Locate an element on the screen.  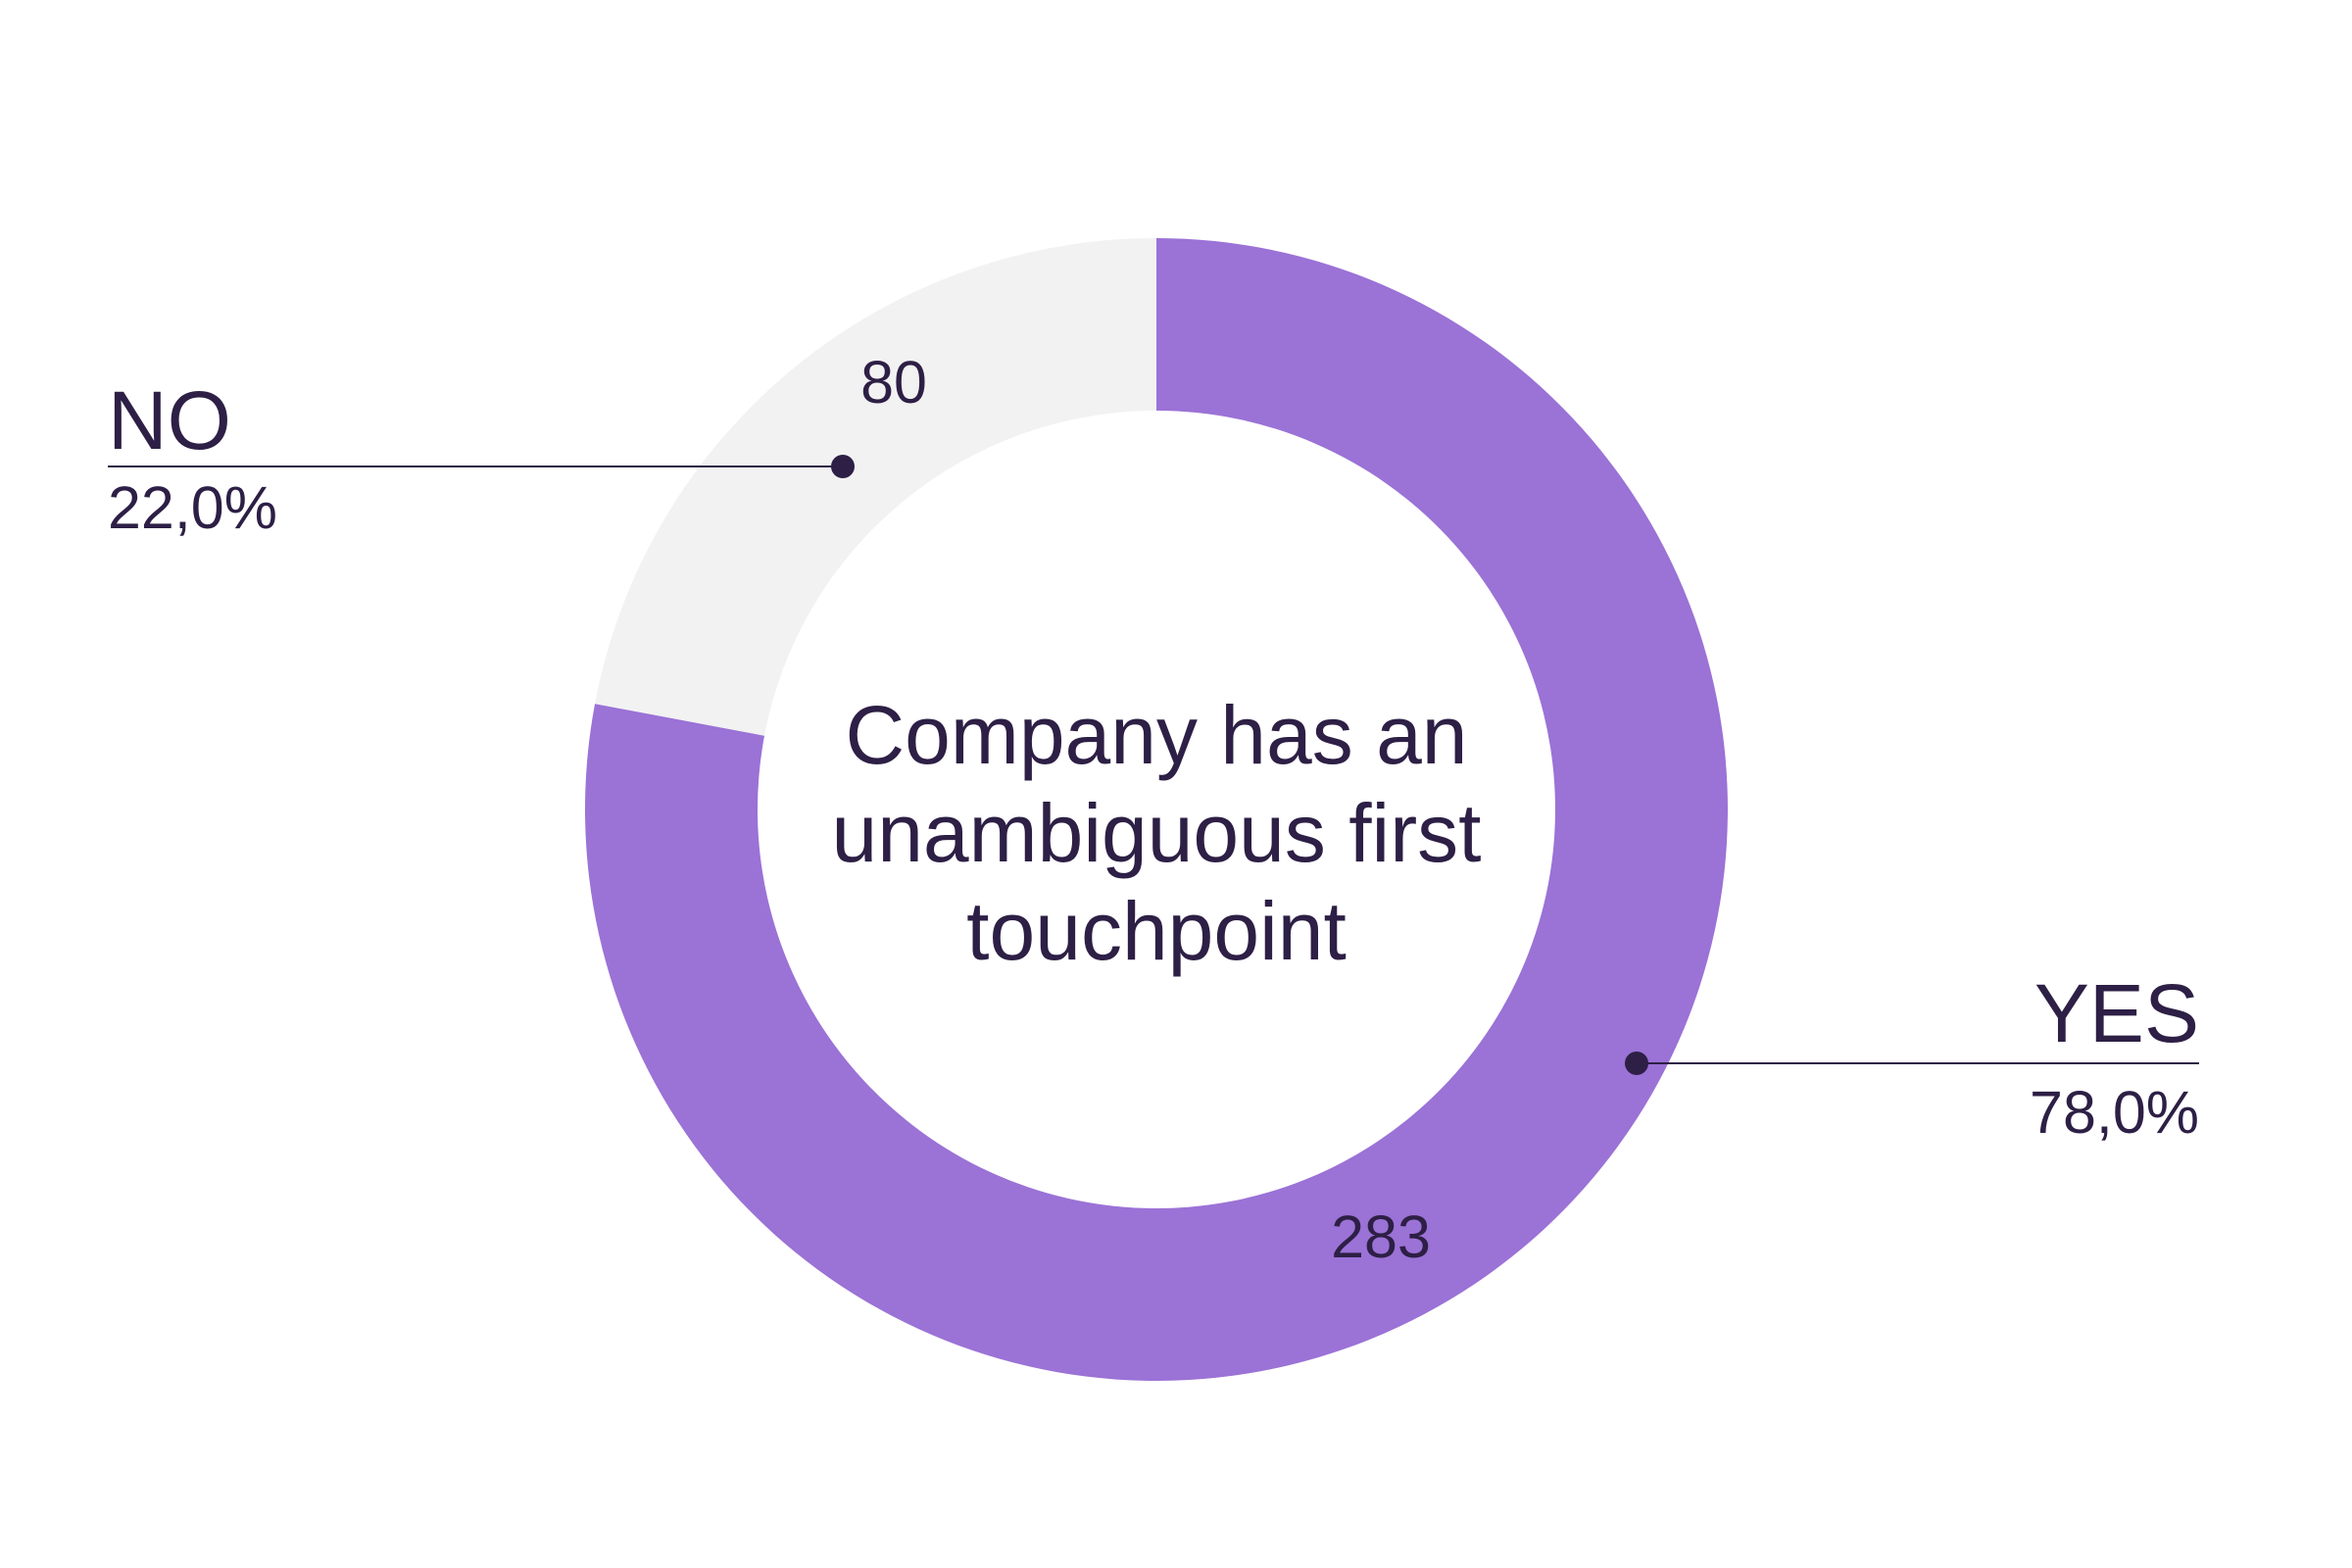
donut-slice is located at coordinates (875, 486).